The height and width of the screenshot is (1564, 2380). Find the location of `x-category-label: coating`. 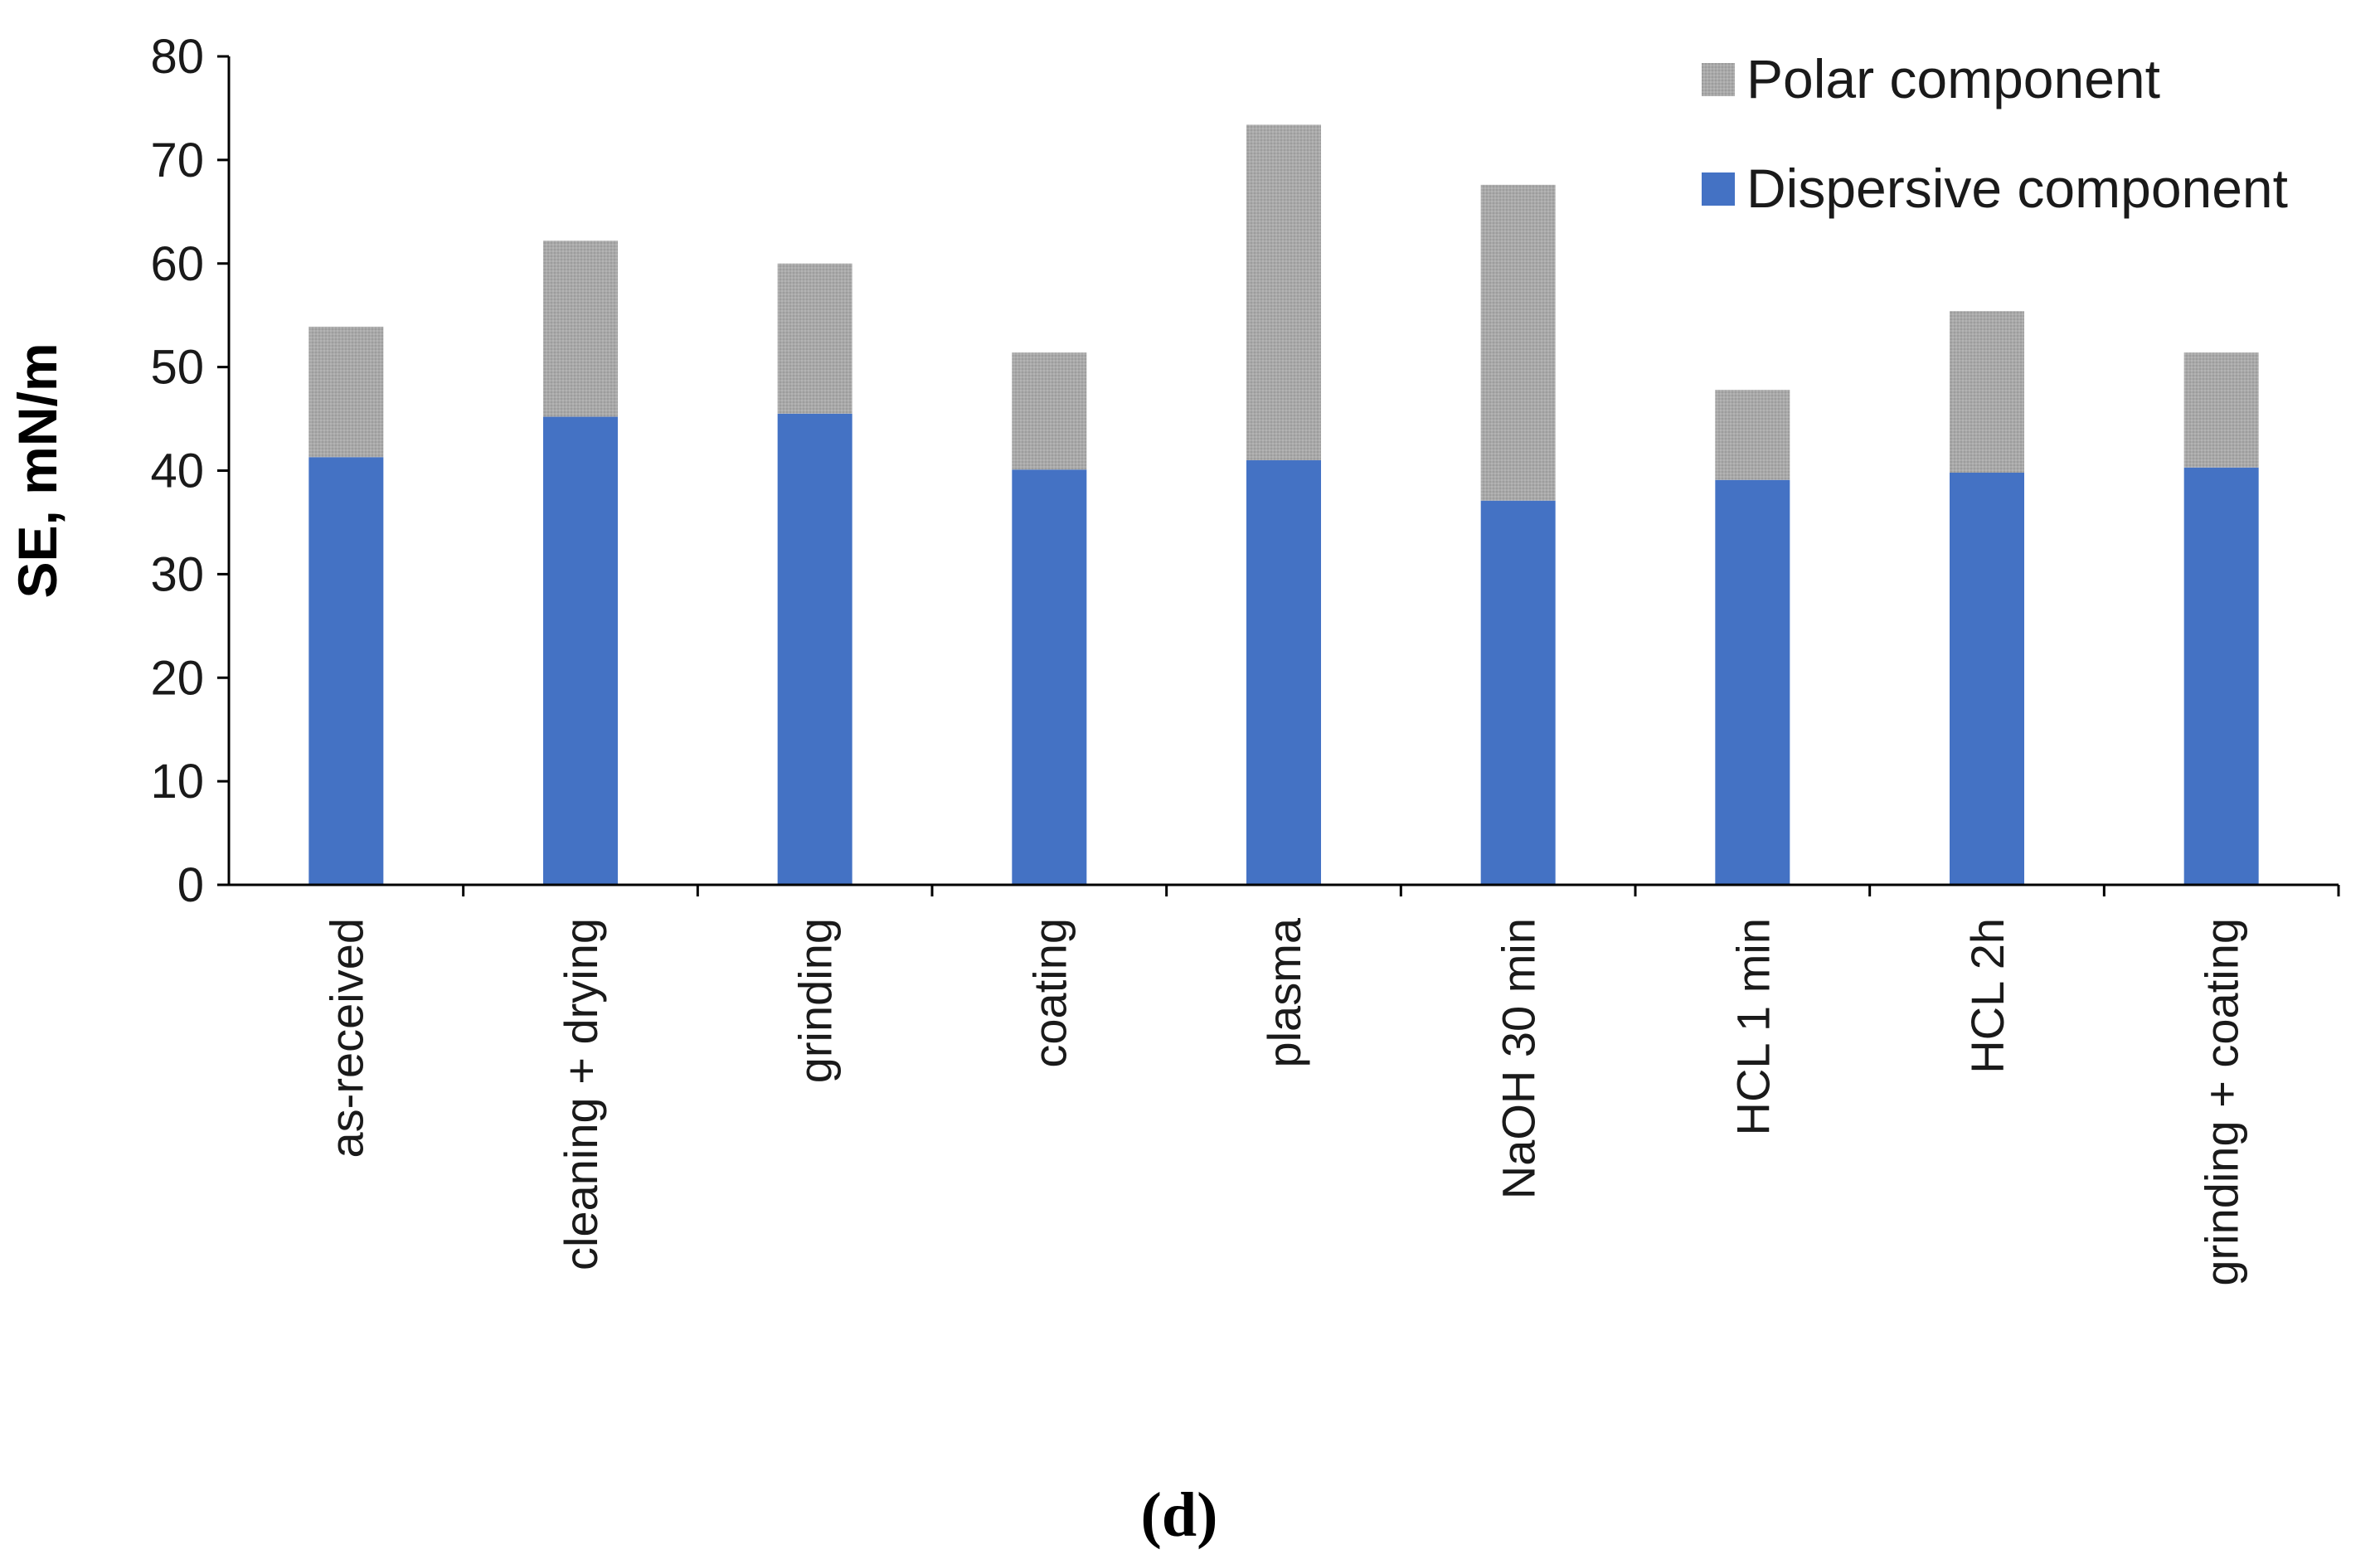

x-category-label: coating is located at coordinates (1049, 993).